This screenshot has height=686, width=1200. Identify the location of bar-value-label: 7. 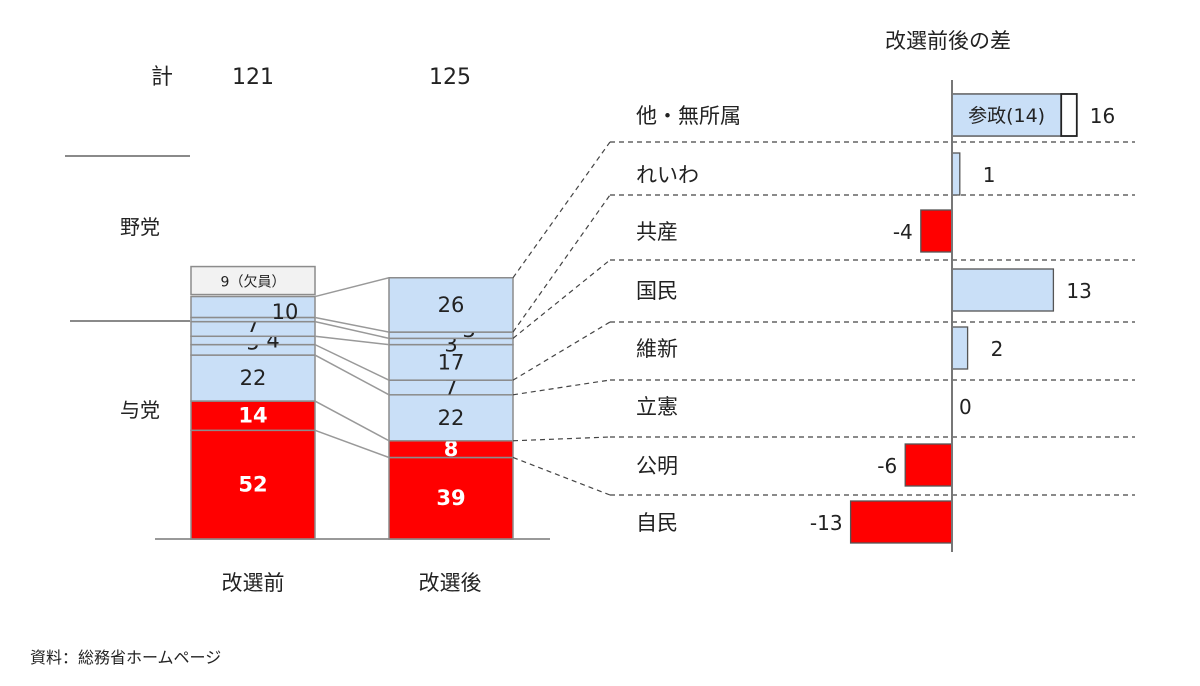
(450, 387).